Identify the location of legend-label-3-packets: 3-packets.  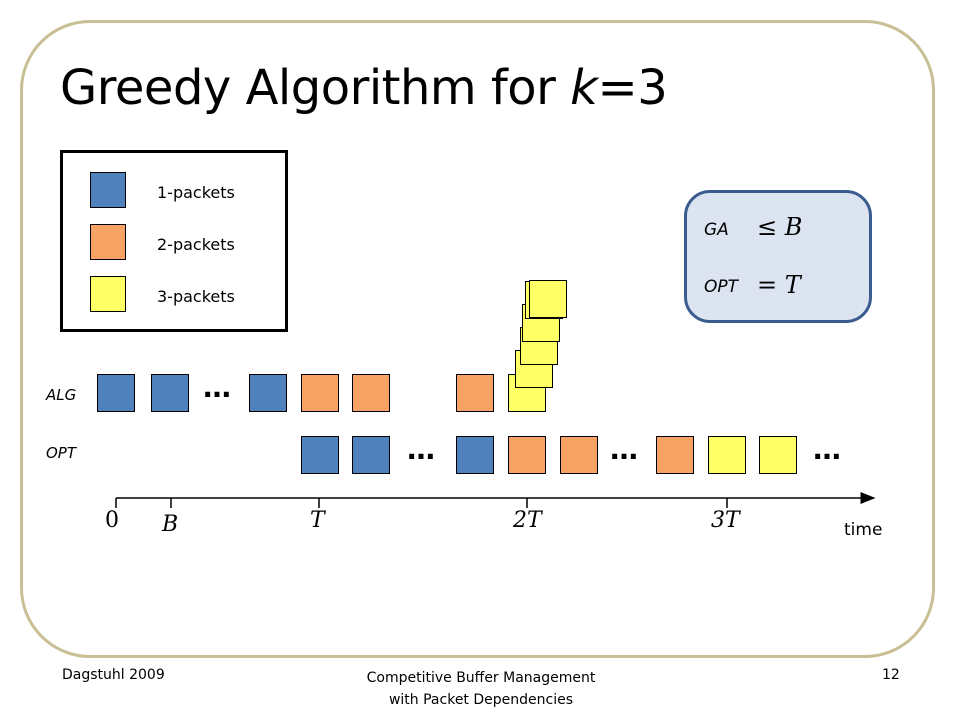
(196, 296).